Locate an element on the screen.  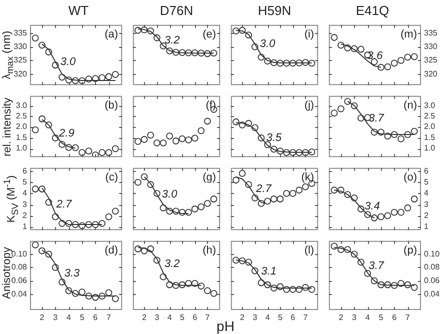
annotation: 3.0 is located at coordinates (170, 194).